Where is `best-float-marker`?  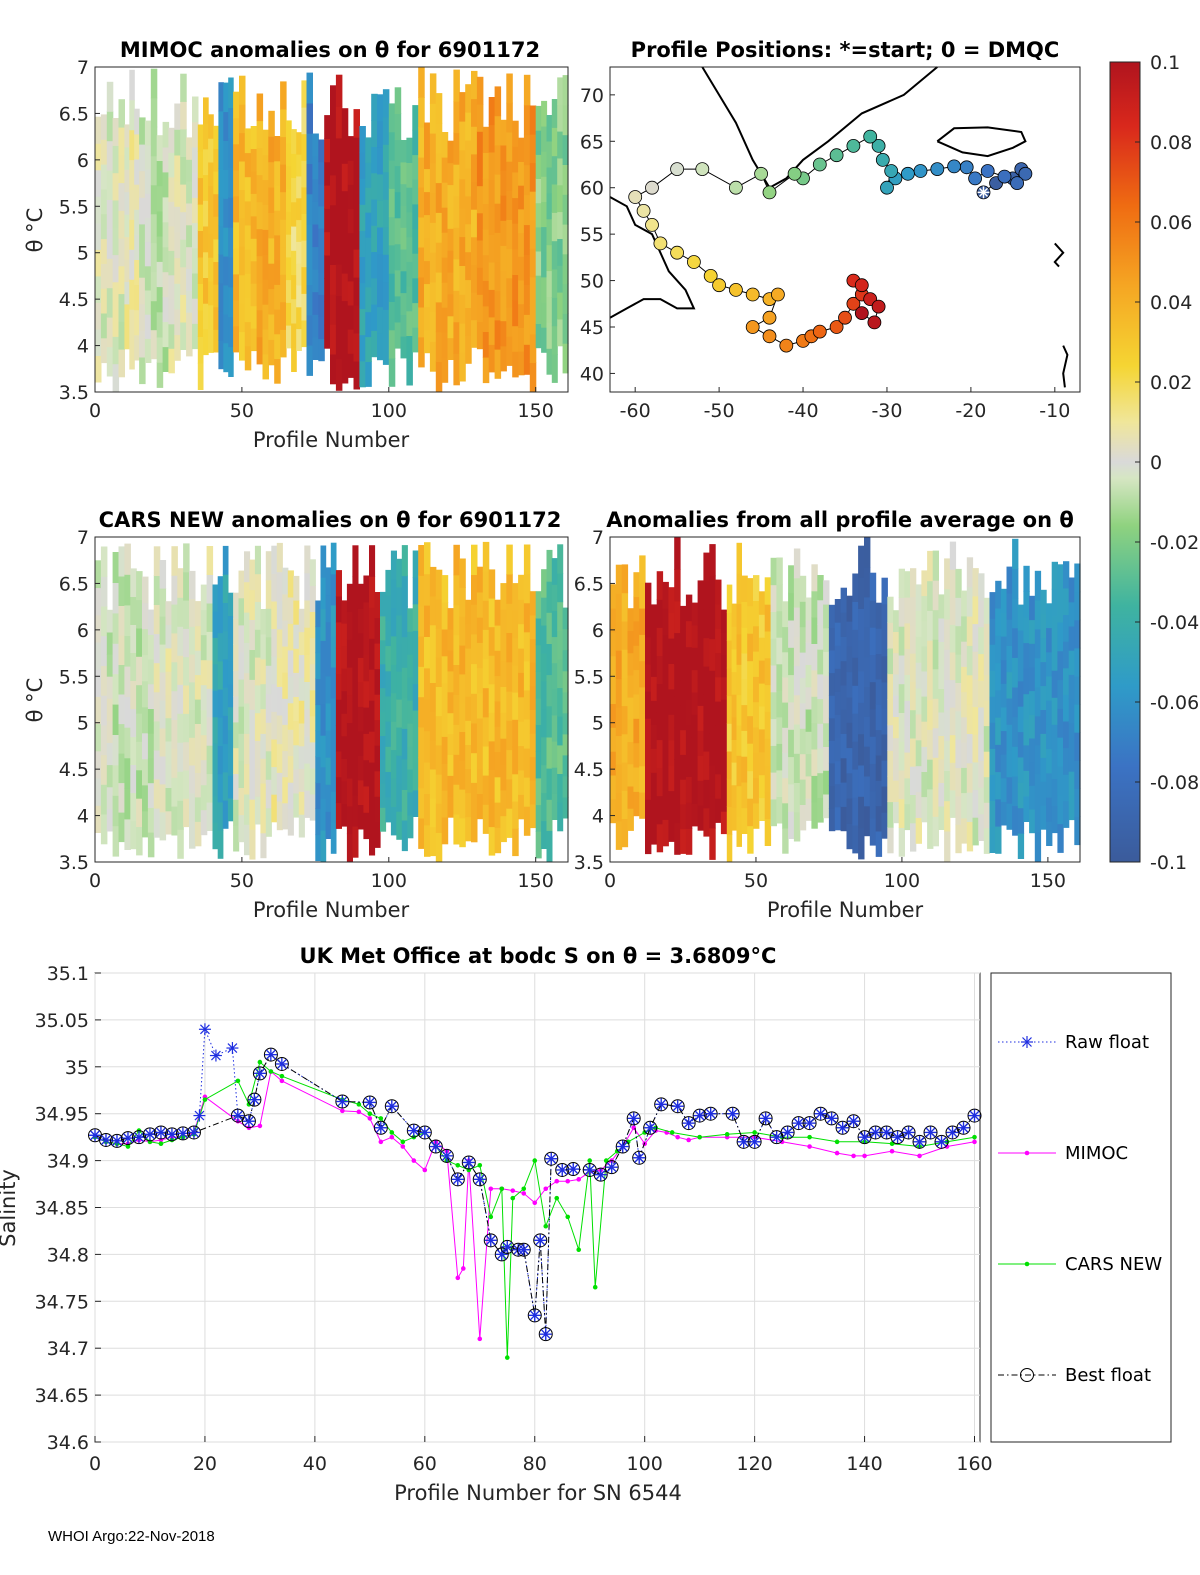 best-float-marker is located at coordinates (853, 1121).